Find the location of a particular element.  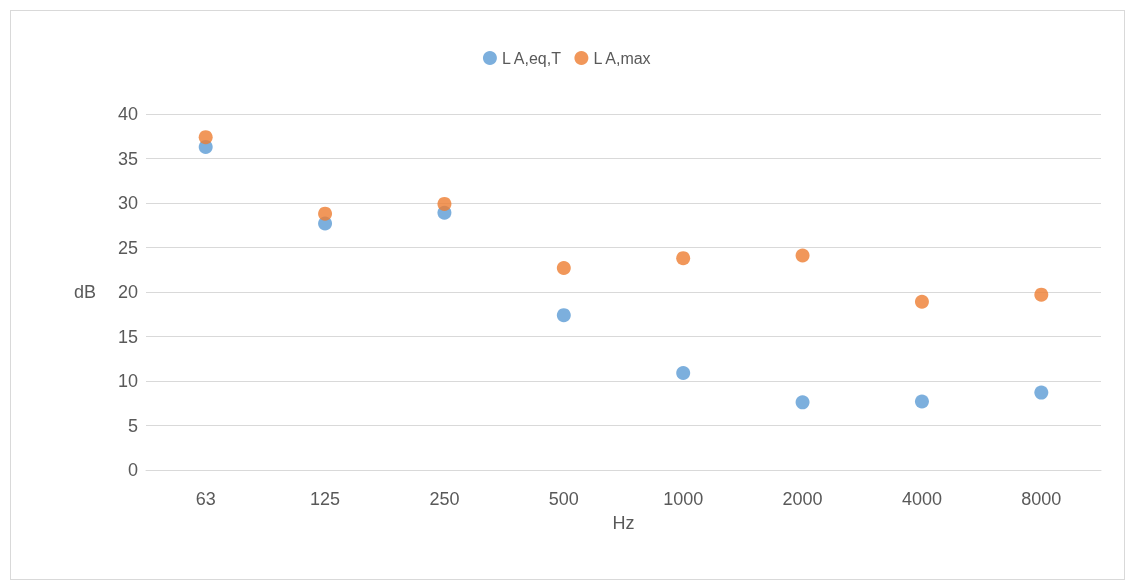

x-tick-label: 500 is located at coordinates (563, 499).